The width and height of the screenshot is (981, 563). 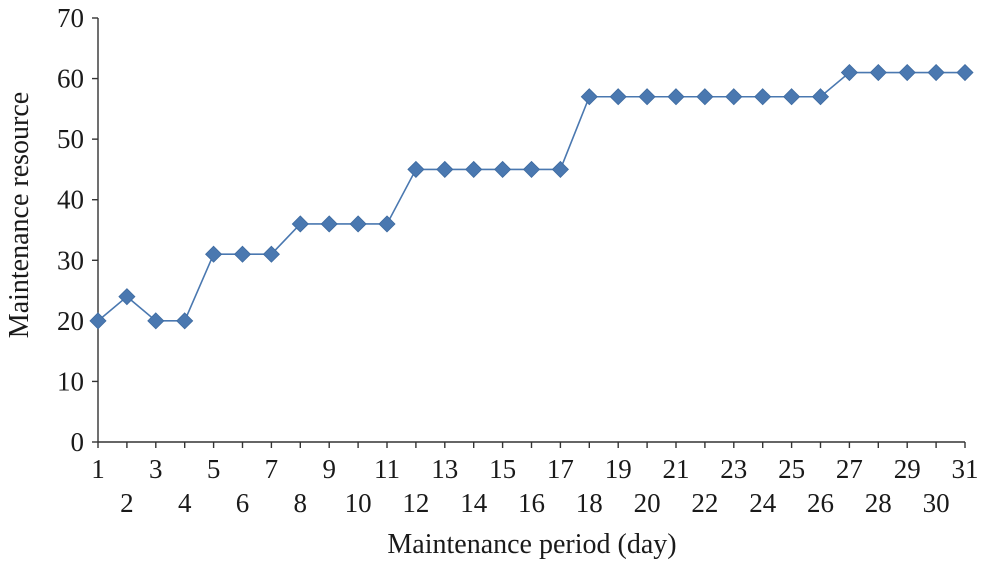 I want to click on x-tick-label: 18, so click(x=589, y=503).